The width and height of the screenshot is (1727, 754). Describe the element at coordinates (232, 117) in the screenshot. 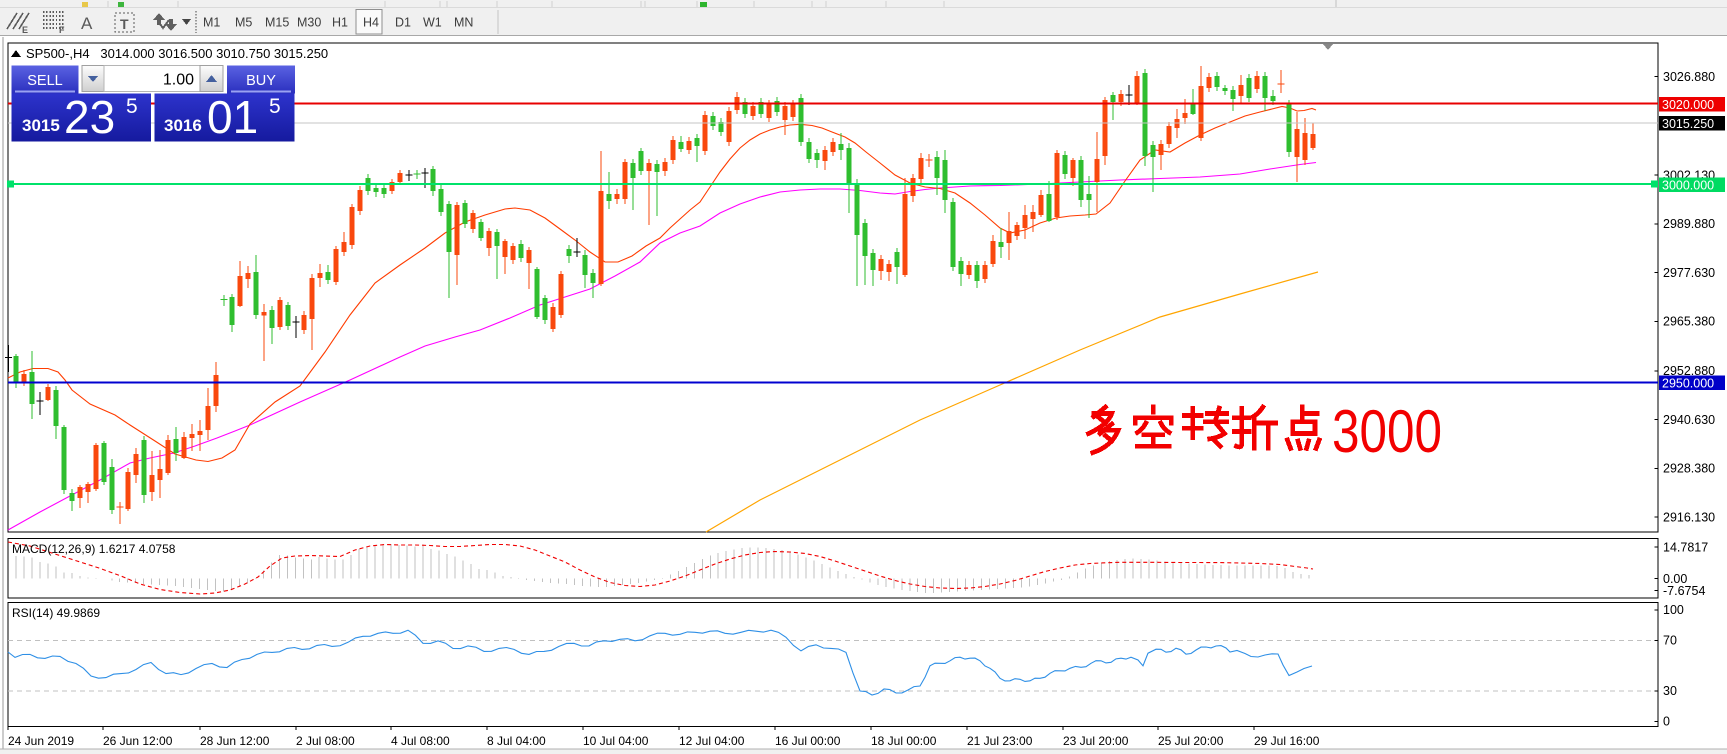

I see `svg-text: 01` at that location.